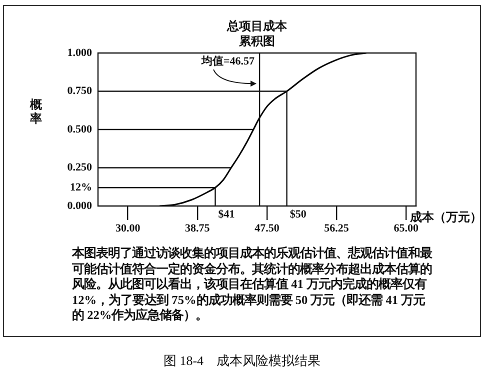 Image resolution: width=484 pixels, height=387 pixels. Describe the element at coordinates (256, 41) in the screenshot. I see `chart-subtitle: 累积图` at that location.